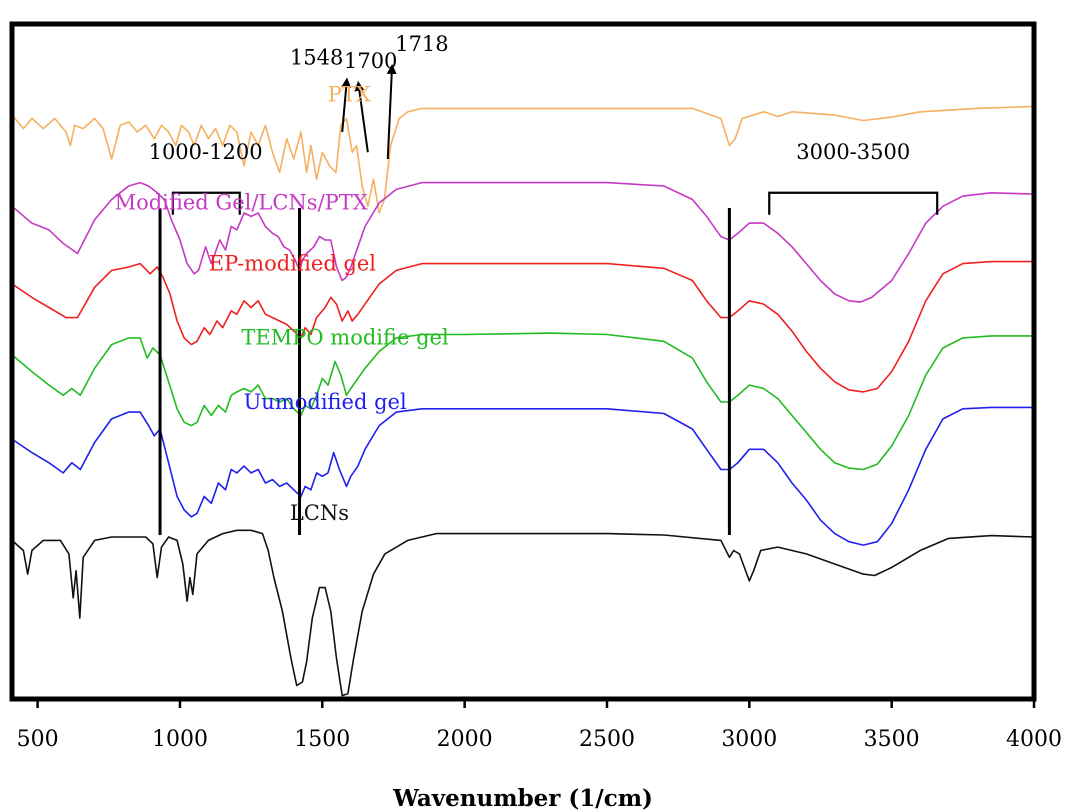 The height and width of the screenshot is (812, 1070). Describe the element at coordinates (241, 203) in the screenshot. I see `series-label-modified-gel-lcns-ptx: Modified Gel/LCNs/PTX` at that location.